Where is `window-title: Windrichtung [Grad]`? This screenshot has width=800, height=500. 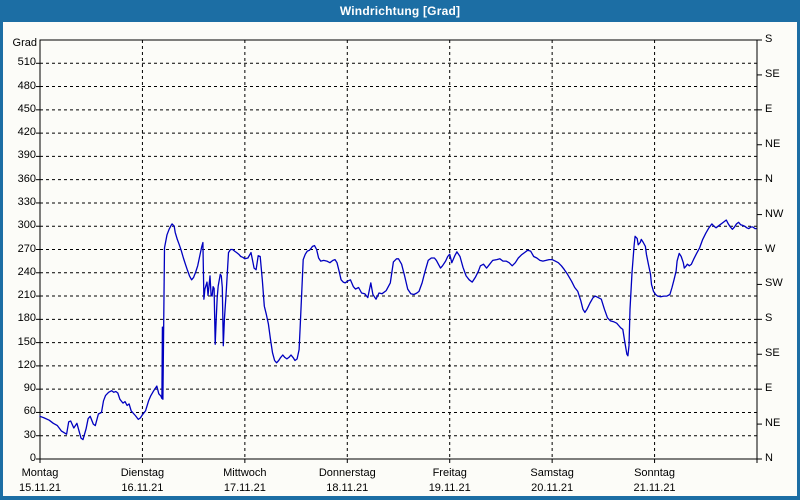 window-title: Windrichtung [Grad] is located at coordinates (400, 11).